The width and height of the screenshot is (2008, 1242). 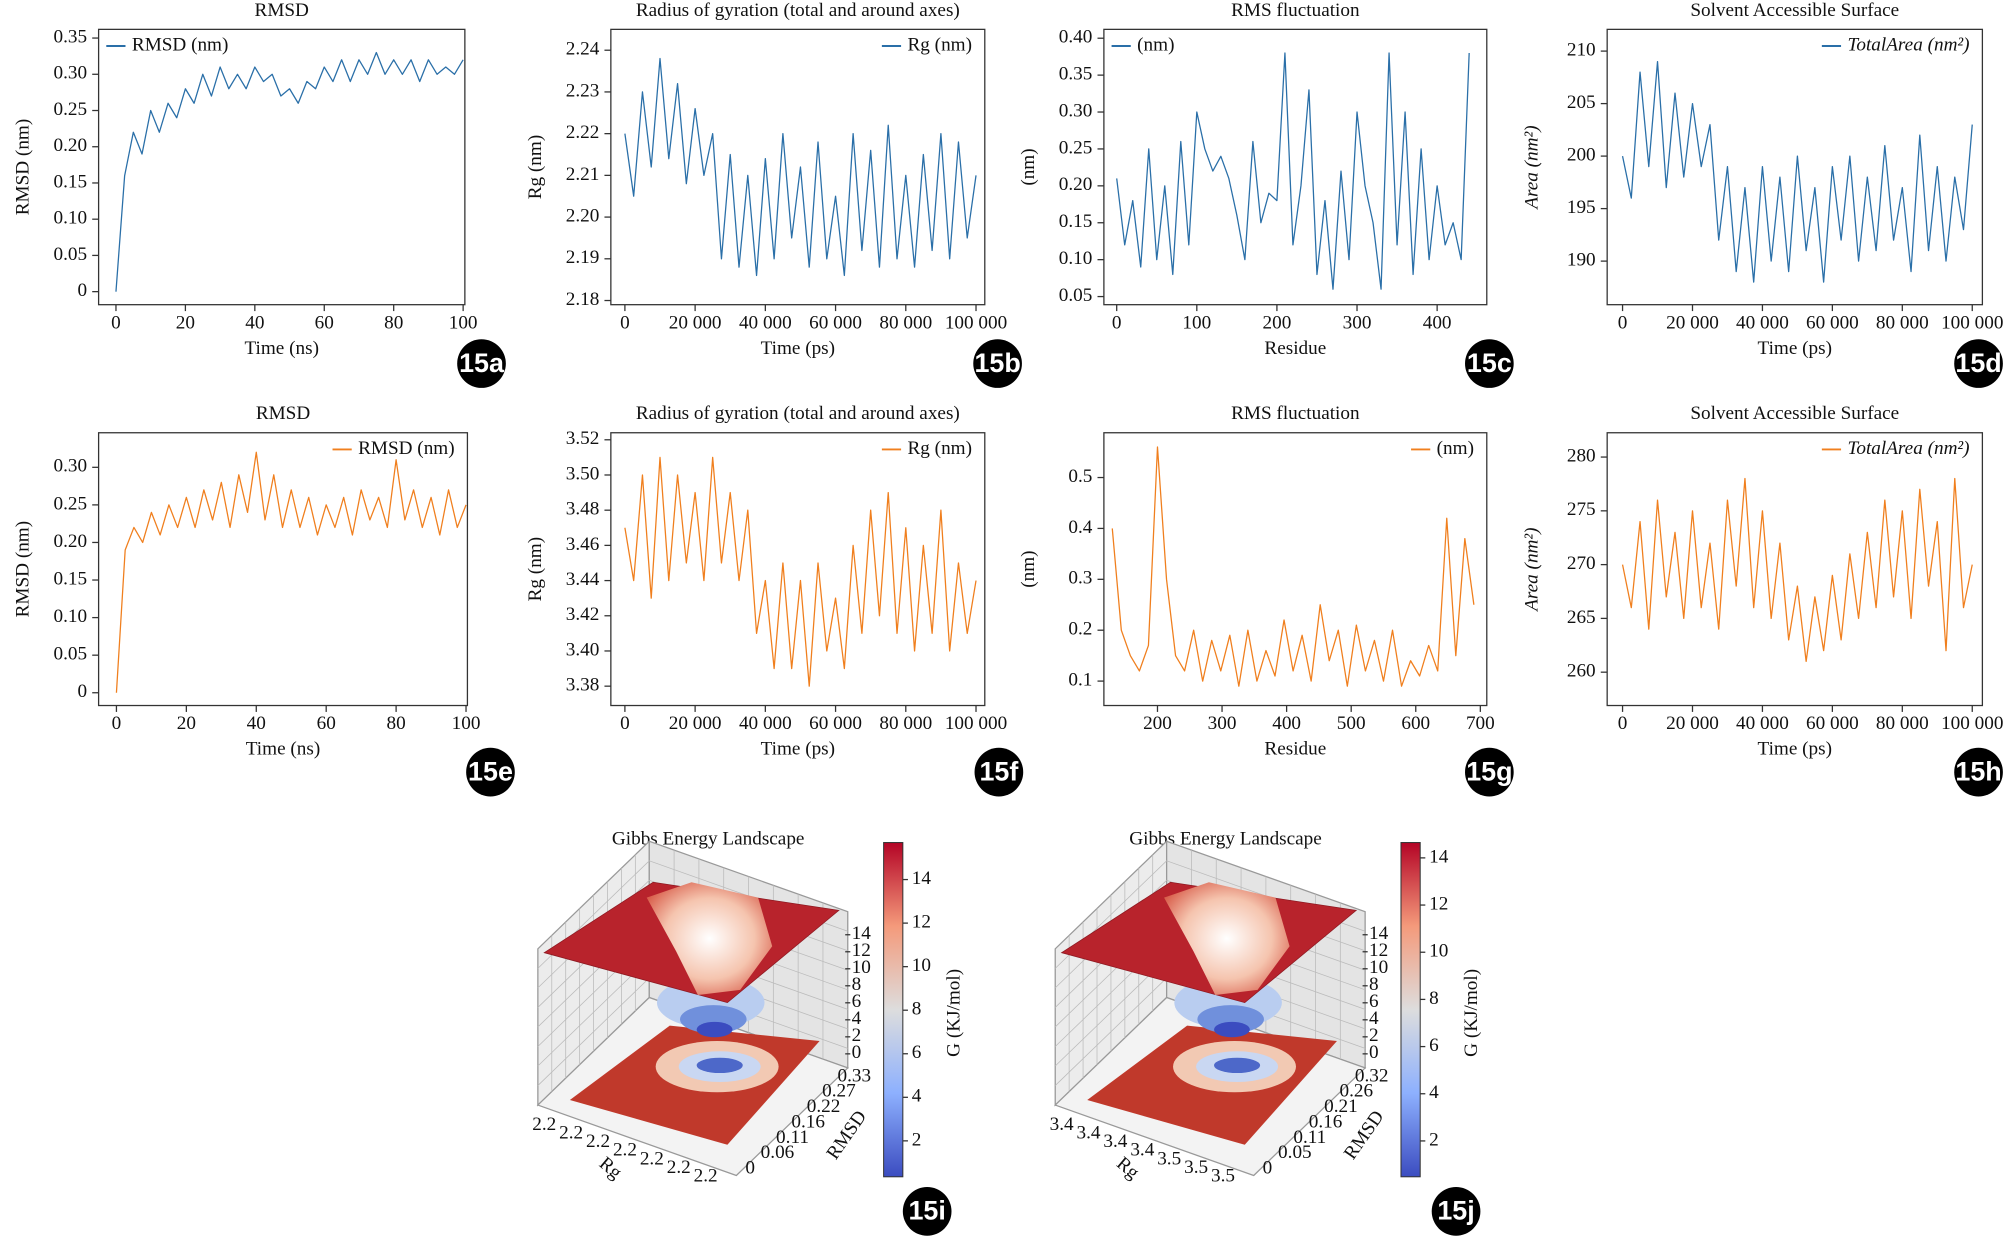 I want to click on x-tick-label: 300, so click(x=1357, y=322).